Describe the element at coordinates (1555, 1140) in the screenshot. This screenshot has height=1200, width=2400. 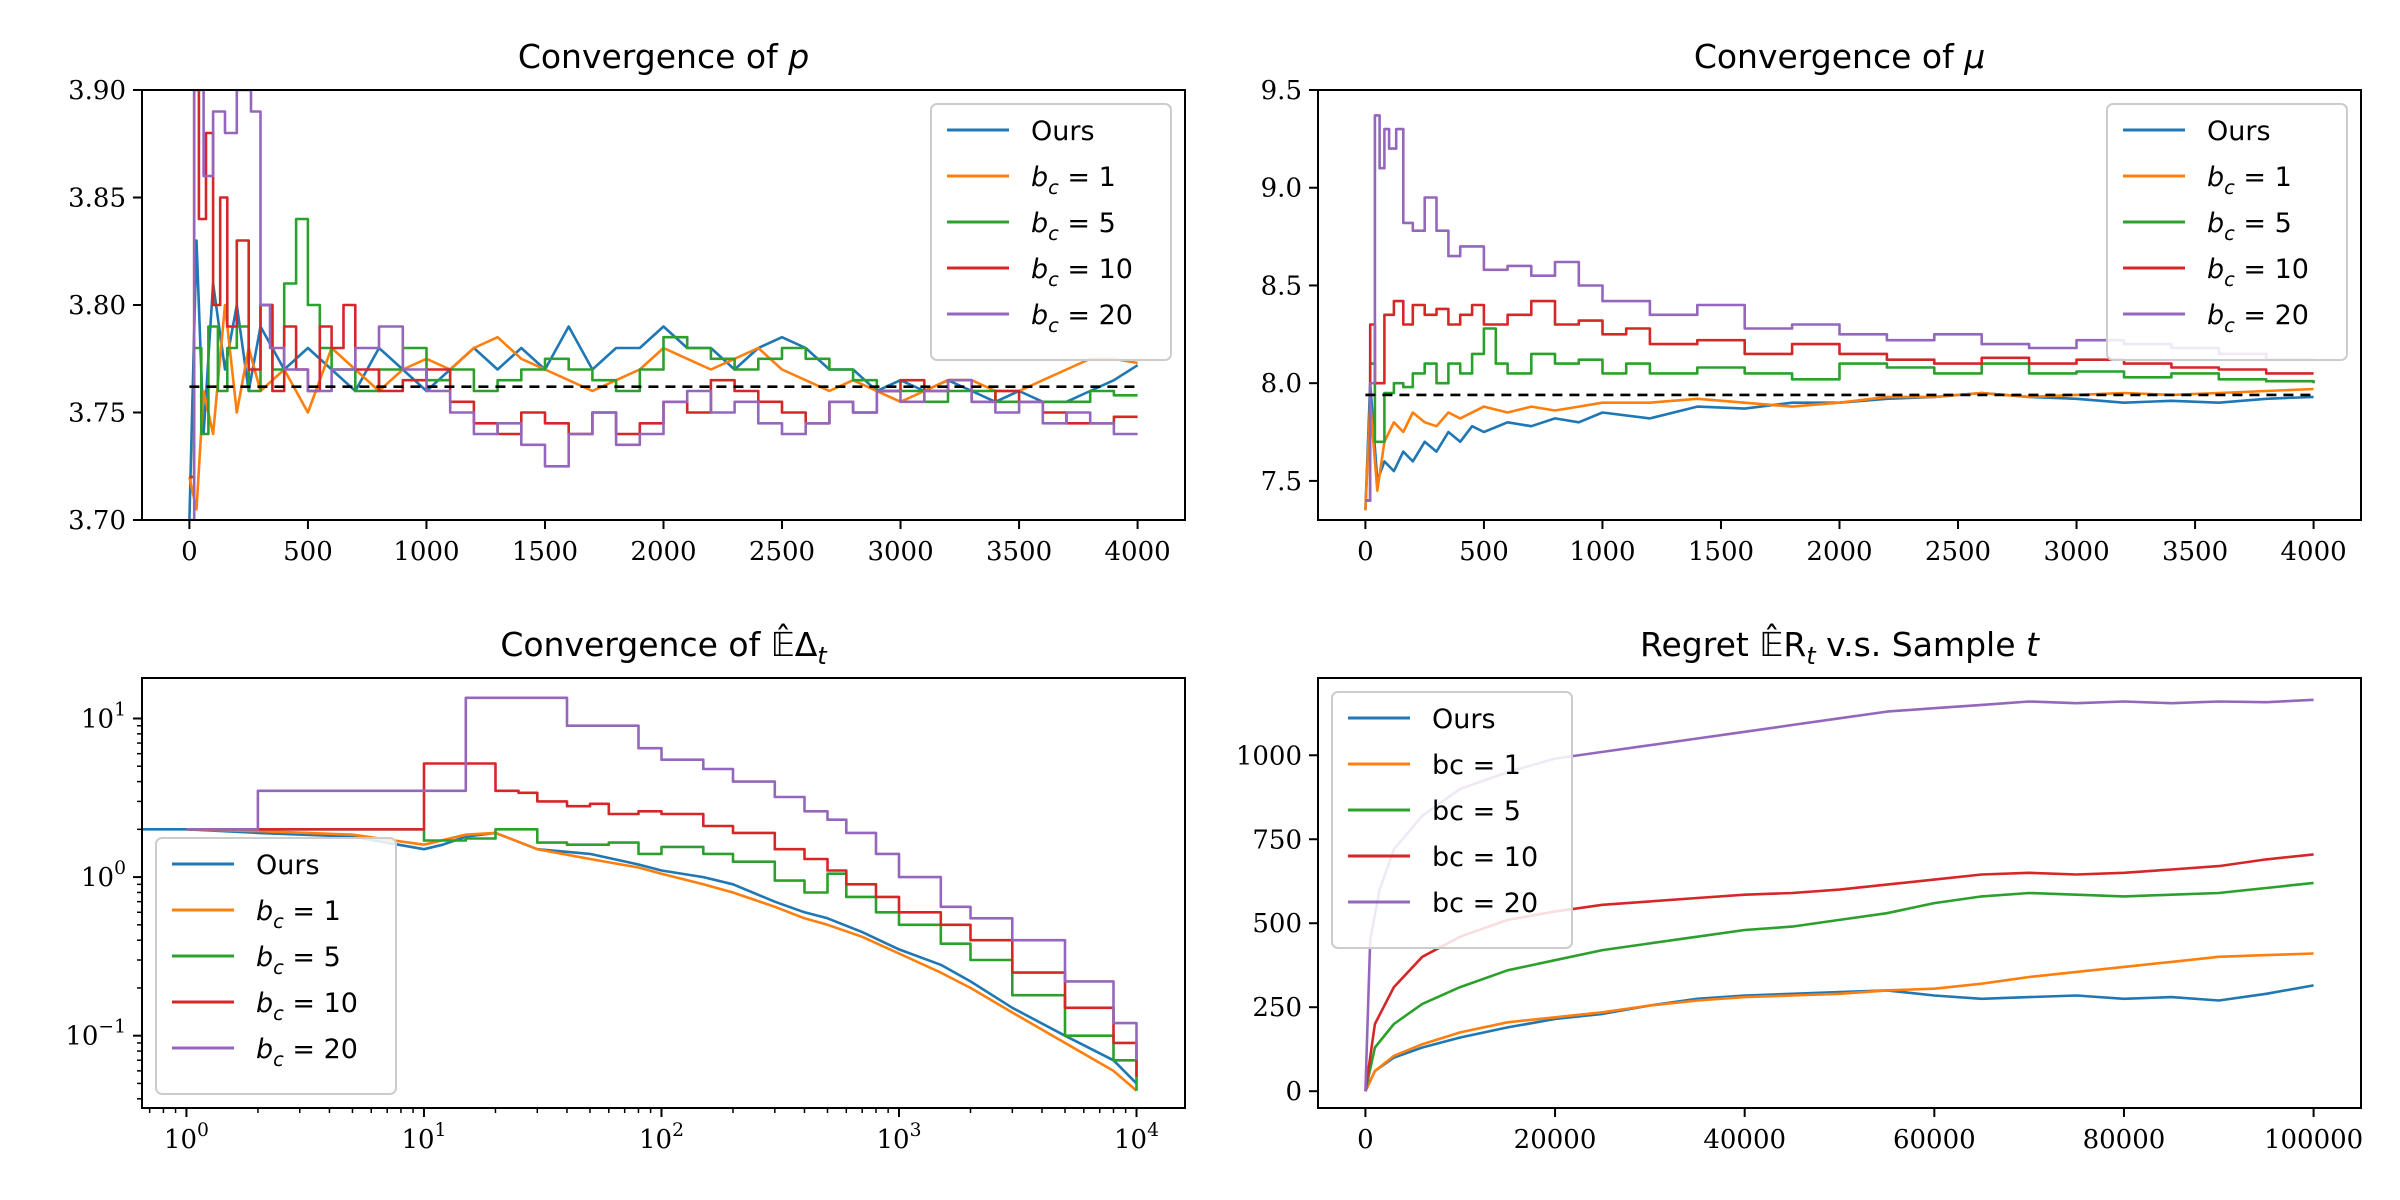
I see `x-tick-label: 20000` at that location.